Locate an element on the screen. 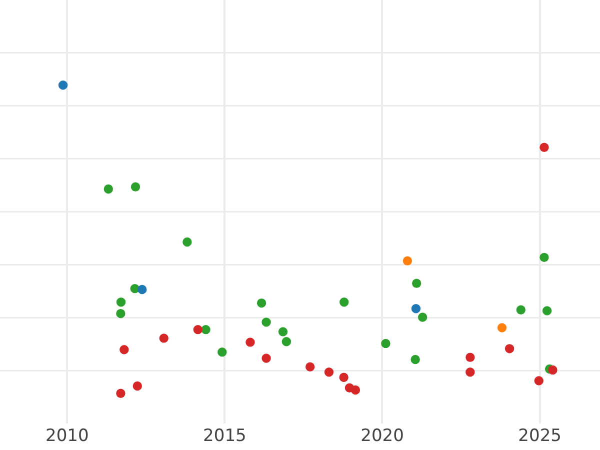 The image size is (600, 450). x-tick-label: 2010 is located at coordinates (67, 436).